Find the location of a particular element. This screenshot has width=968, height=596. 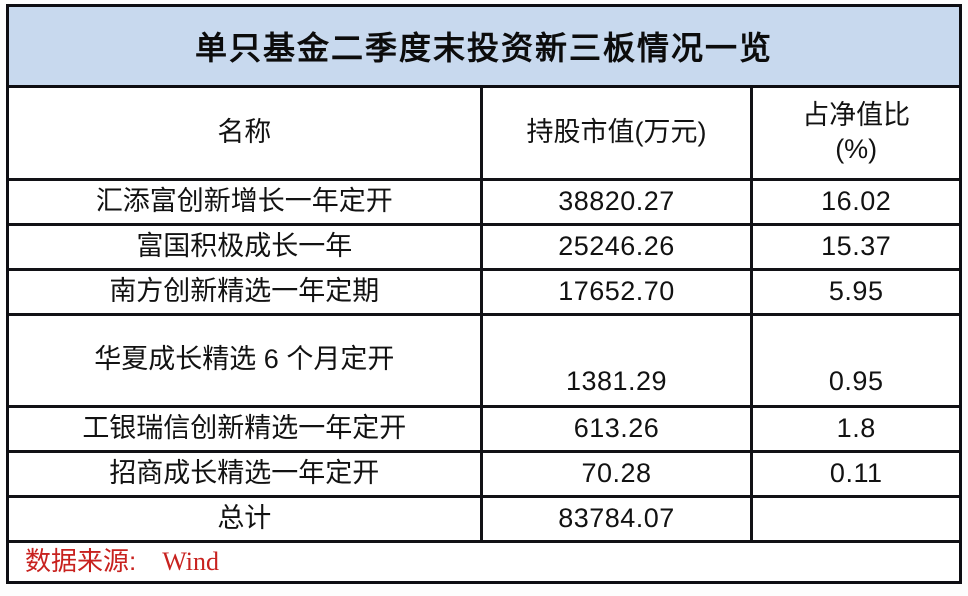

value-cell: 613.26 is located at coordinates (616, 428).